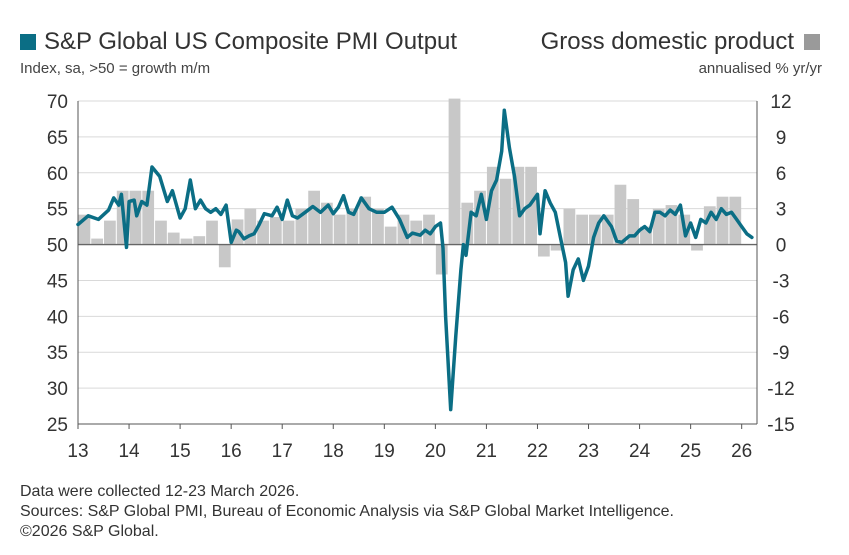  I want to click on left-tick-label: 60, so click(57, 174).